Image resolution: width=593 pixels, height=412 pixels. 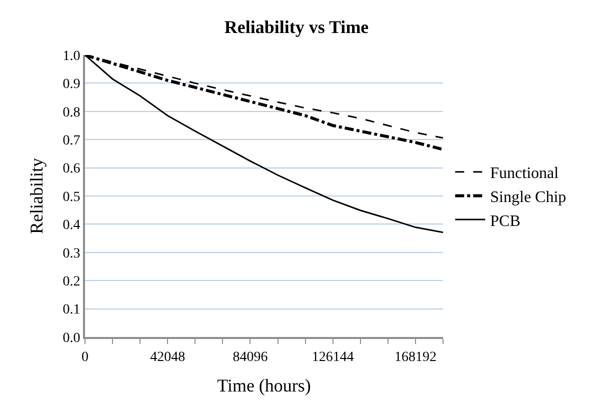 What do you see at coordinates (36, 196) in the screenshot?
I see `y-axis-title: Reliability` at bounding box center [36, 196].